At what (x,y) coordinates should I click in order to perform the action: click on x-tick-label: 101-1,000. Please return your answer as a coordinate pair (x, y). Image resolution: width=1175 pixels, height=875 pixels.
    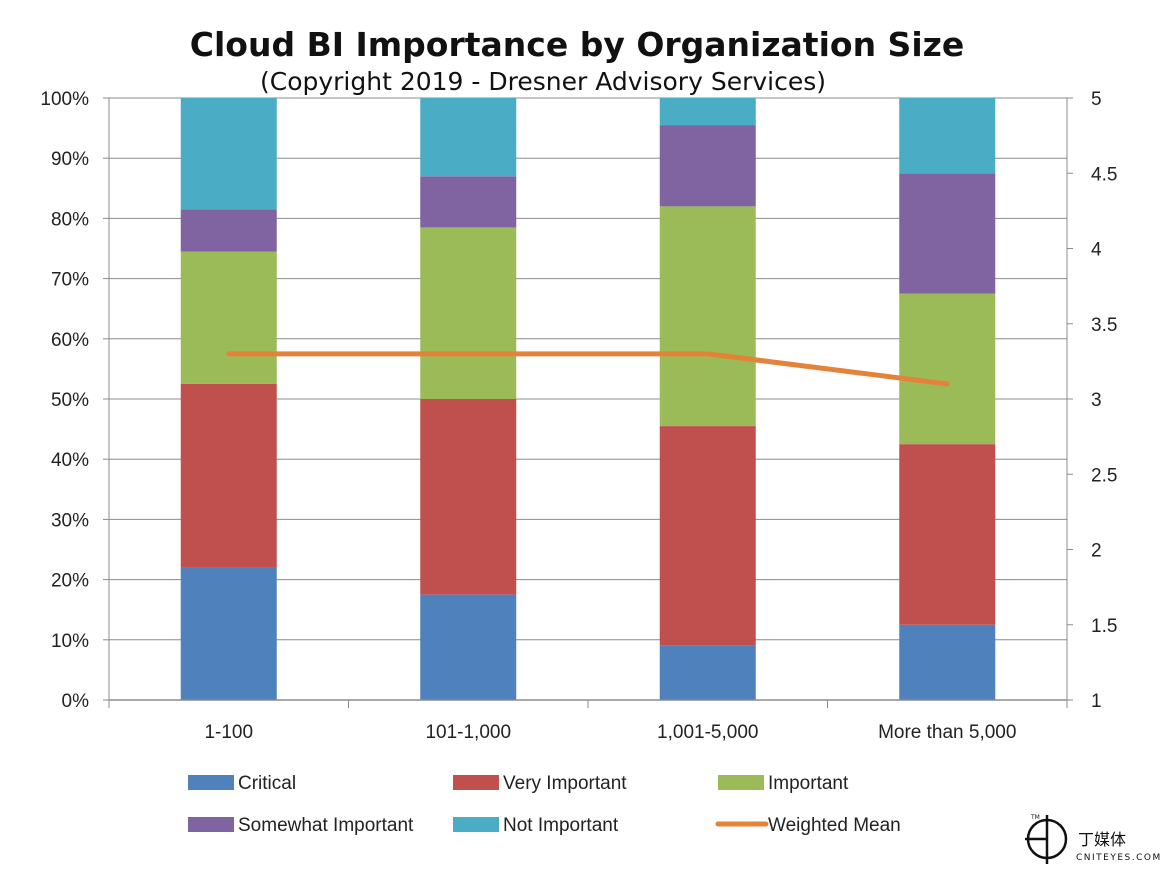
    Looking at the image, I should click on (468, 732).